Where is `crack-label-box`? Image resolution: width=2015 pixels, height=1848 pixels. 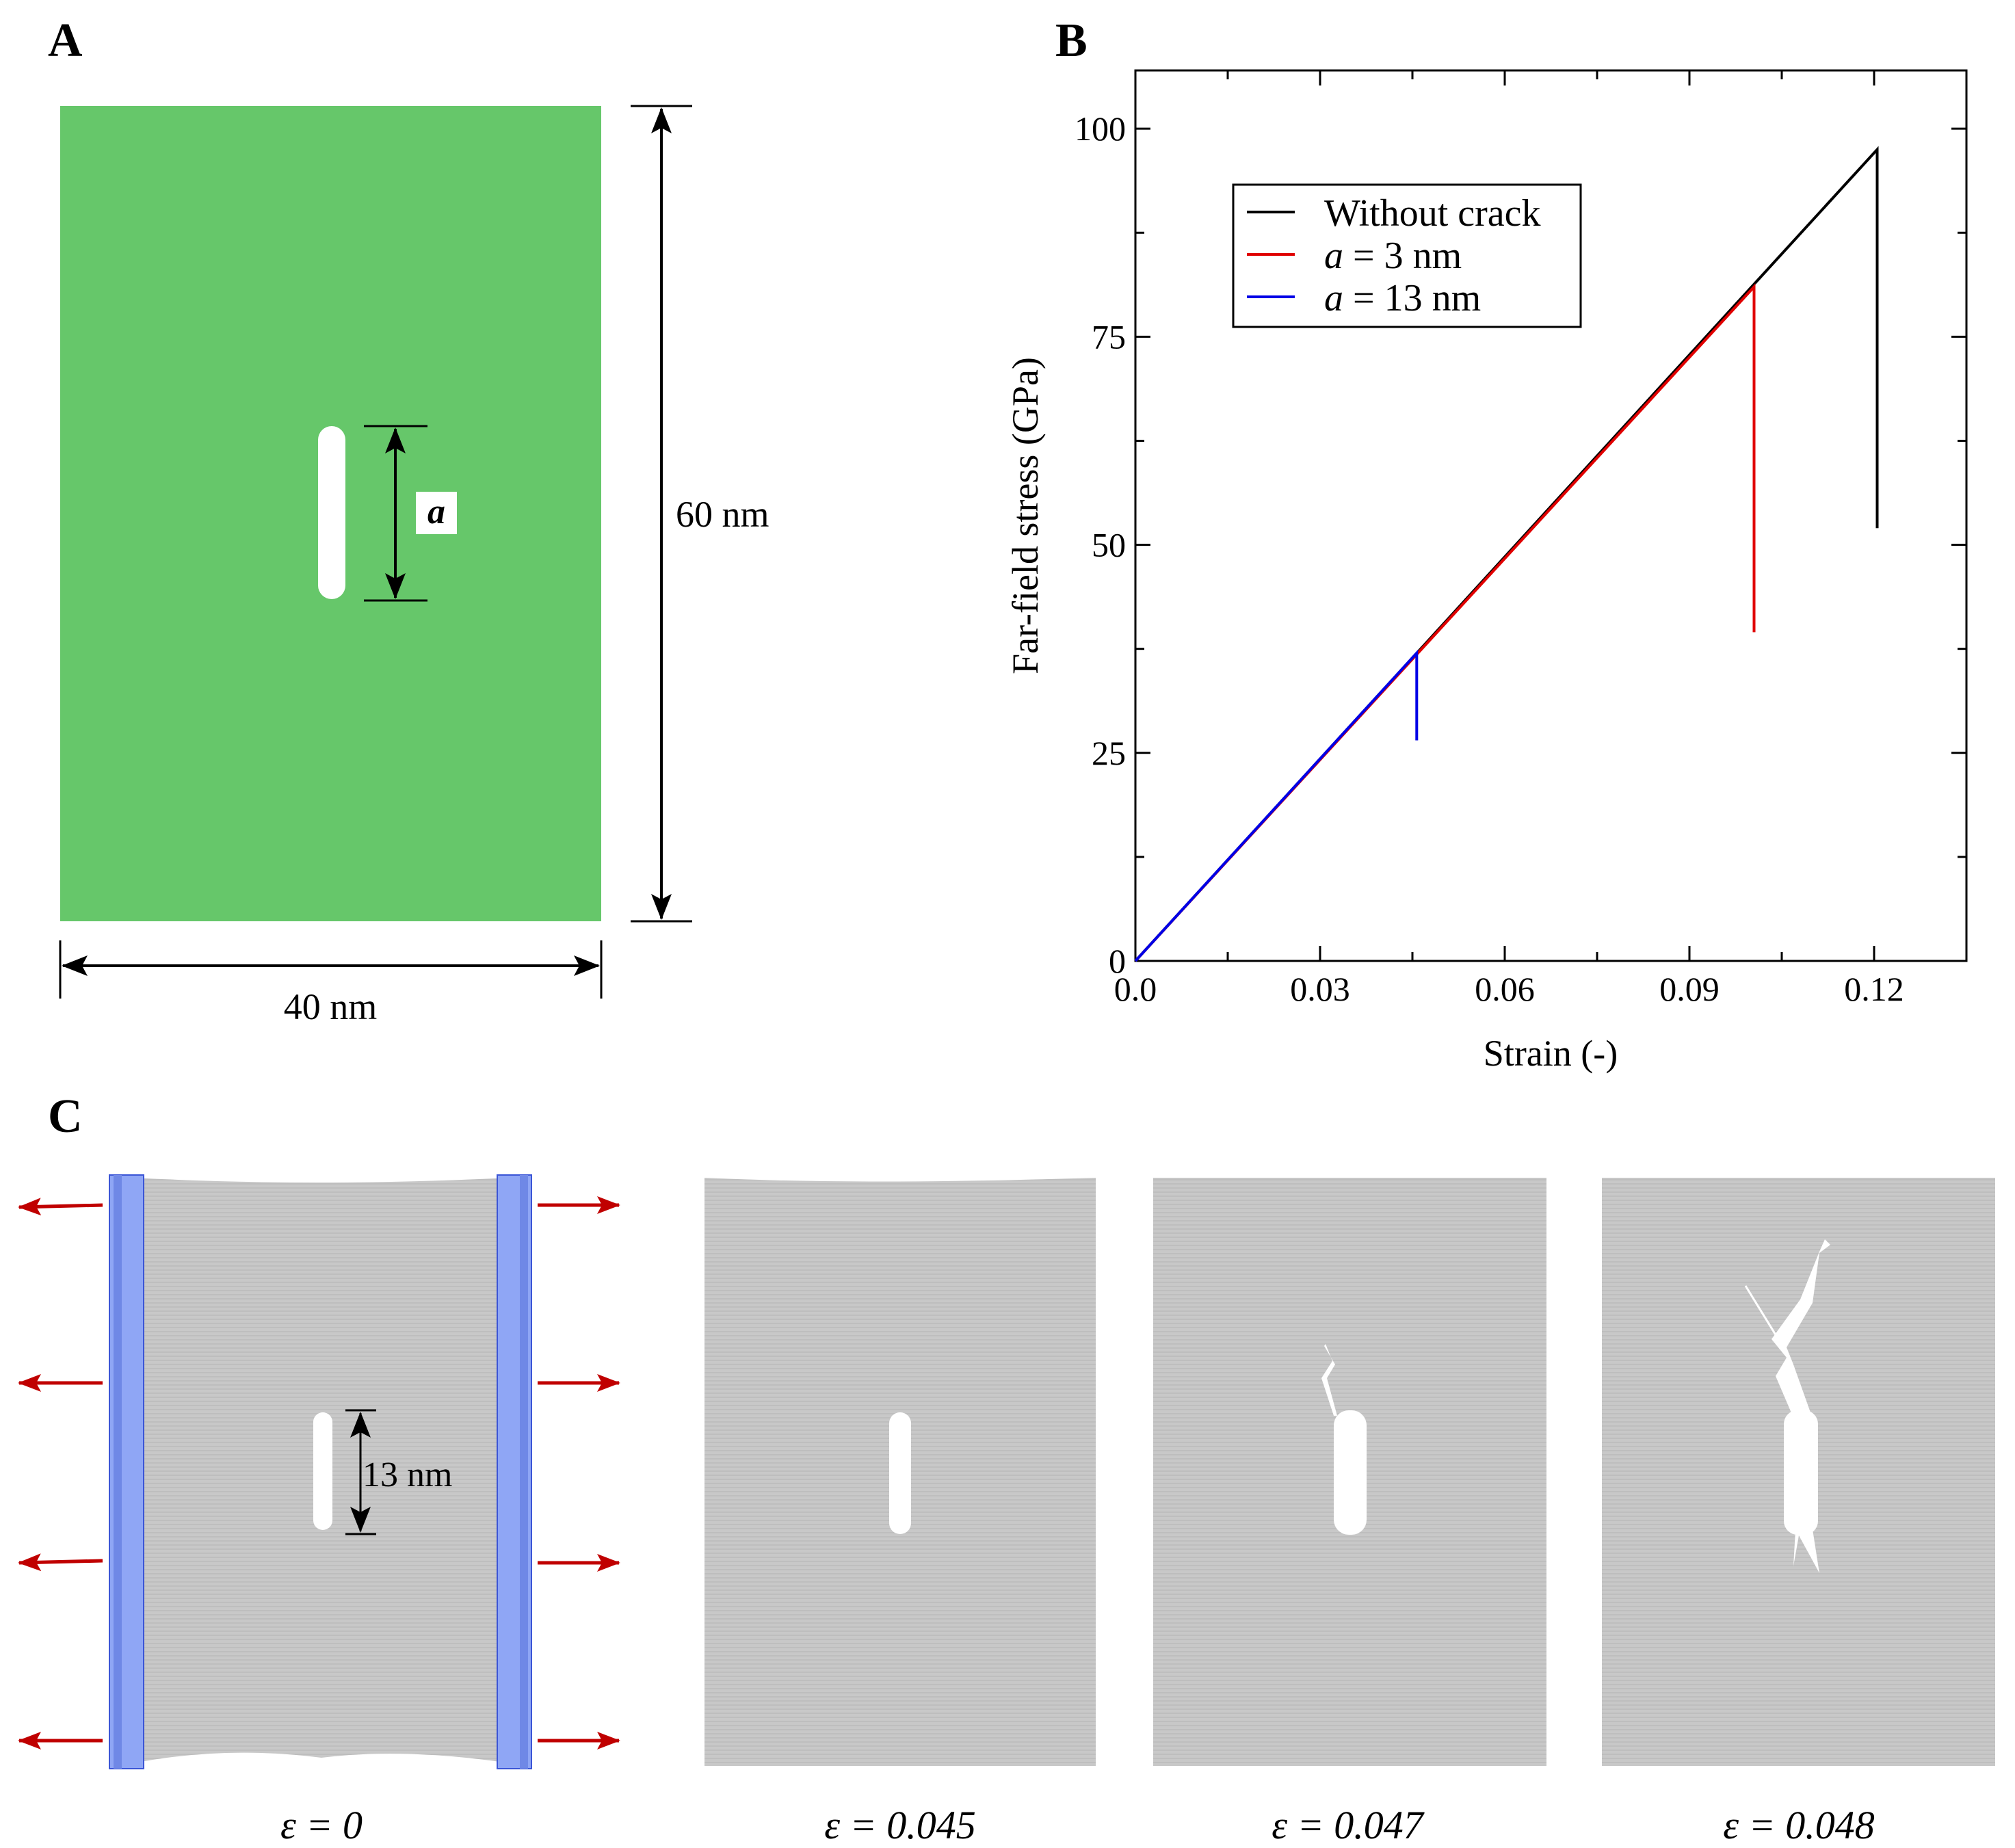 crack-label-box is located at coordinates (436, 513).